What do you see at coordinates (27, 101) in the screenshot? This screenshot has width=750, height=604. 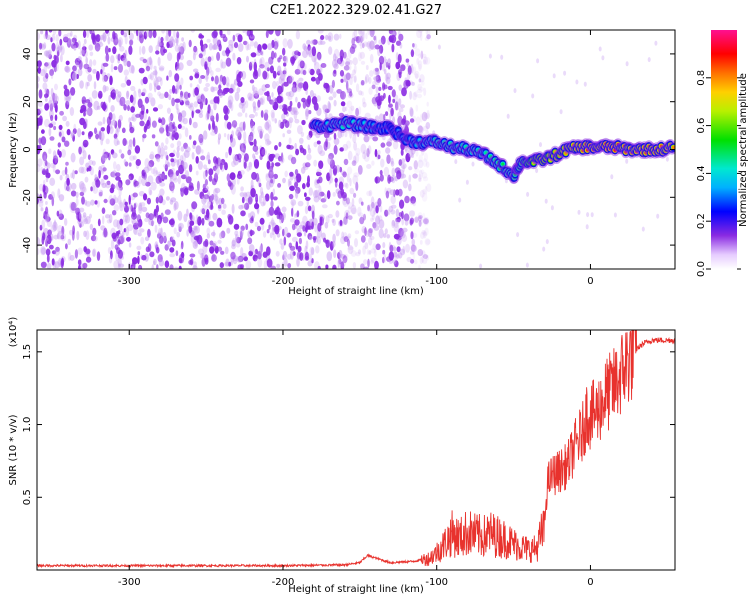 I see `spectrogram-y-tick-label: 20` at bounding box center [27, 101].